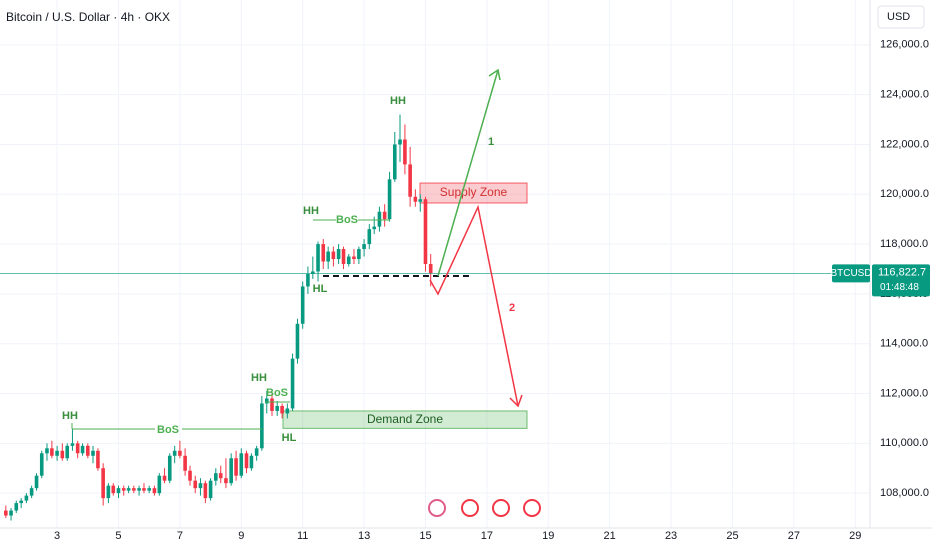 The width and height of the screenshot is (932, 550). Describe the element at coordinates (484, 508) in the screenshot. I see `event-icons` at that location.